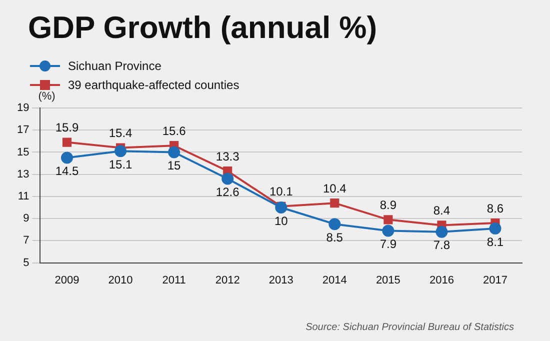 The width and height of the screenshot is (550, 341). Describe the element at coordinates (120, 133) in the screenshot. I see `data-label: 15.4` at that location.